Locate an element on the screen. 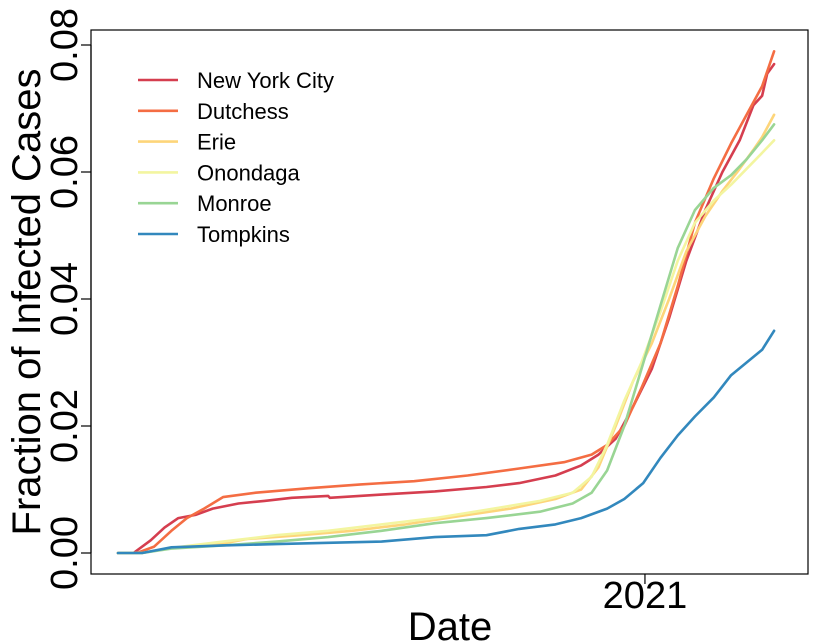 Image resolution: width=830 pixels, height=642 pixels. y-tick-label: 0.08 is located at coordinates (65, 45).